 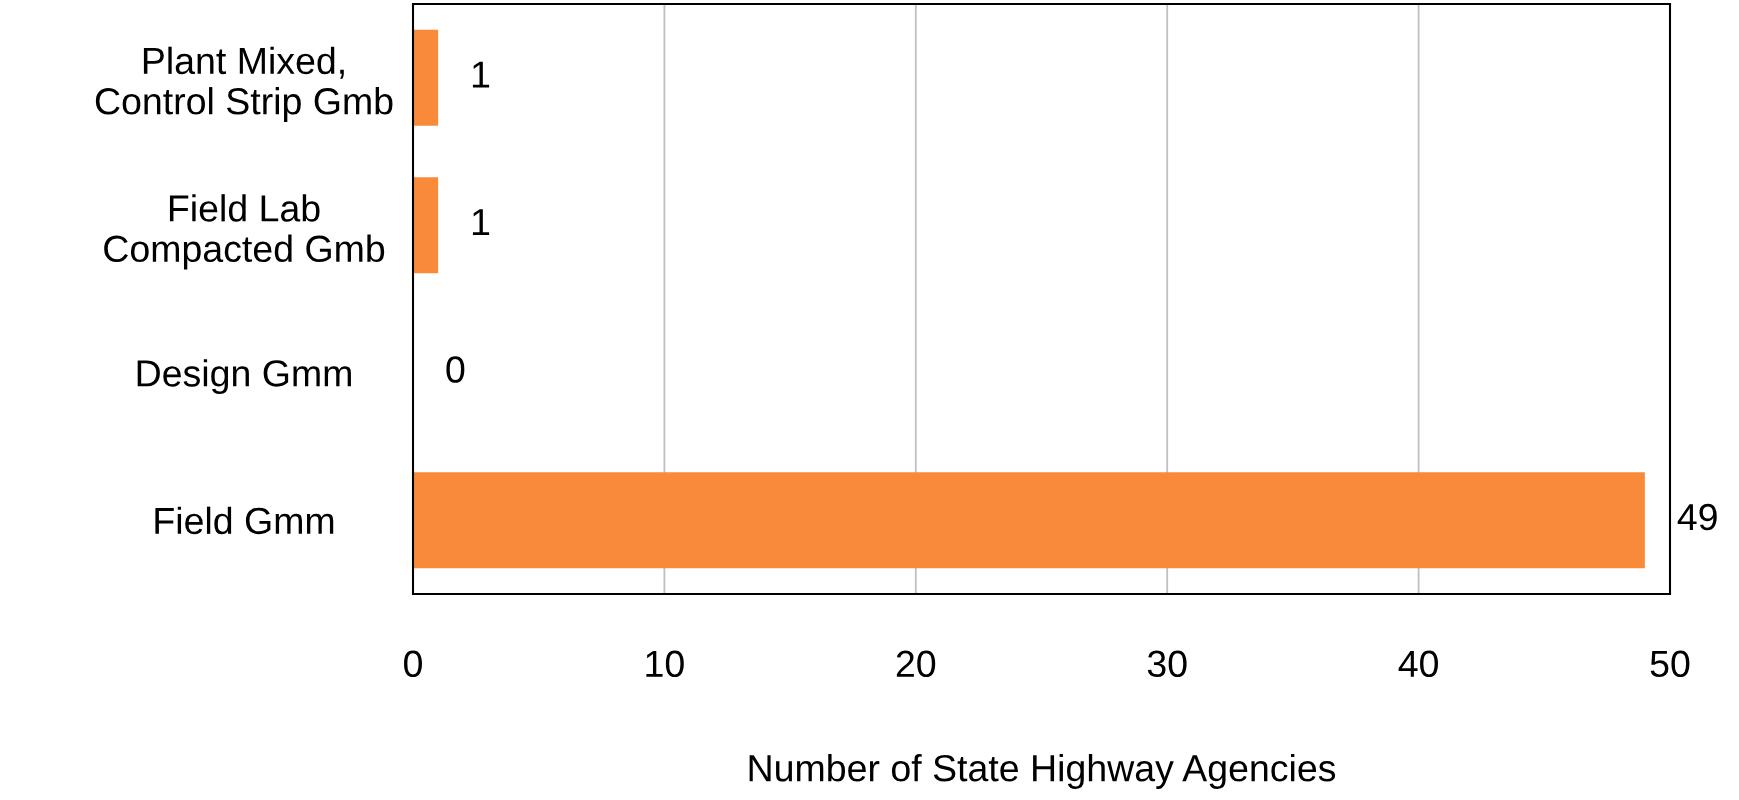 I want to click on y-tick-label: Plant Mixed, Control Strip Gmb, so click(x=244, y=84).